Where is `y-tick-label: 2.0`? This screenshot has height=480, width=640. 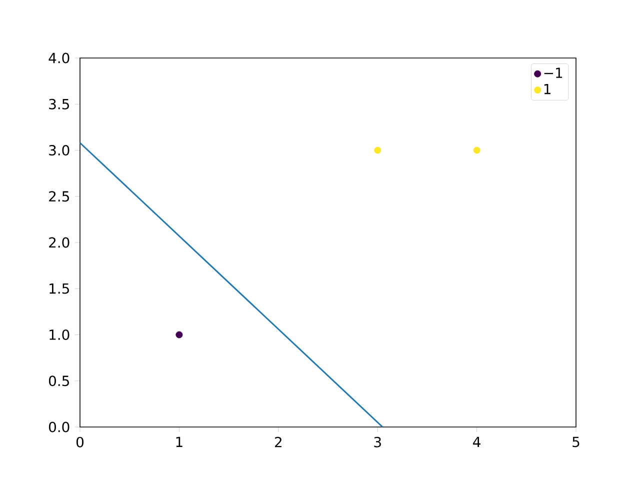
y-tick-label: 2.0 is located at coordinates (59, 242).